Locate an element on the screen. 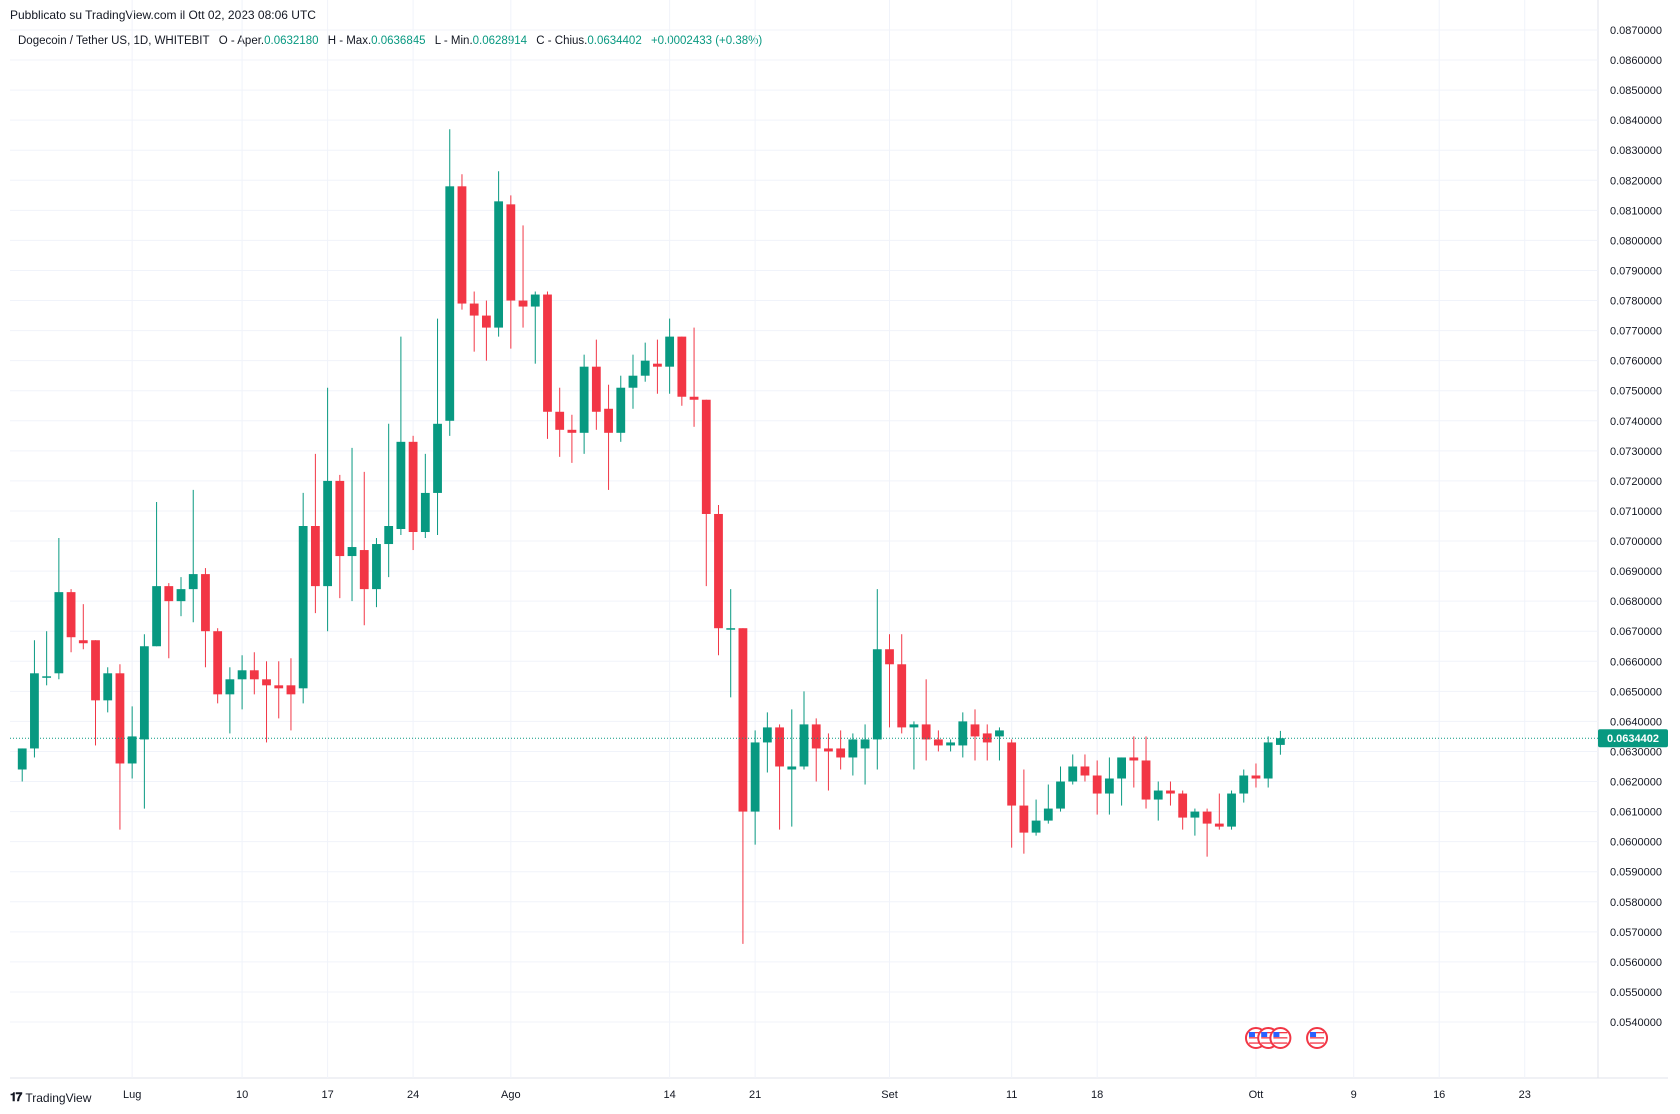  legend-symbol: Dogecoin / Tether US, 1D, WHITEBIT is located at coordinates (114, 41).